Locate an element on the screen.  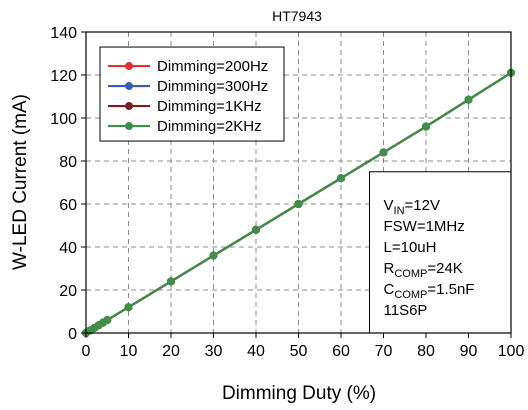
annotation-box-frame is located at coordinates (440, 252).